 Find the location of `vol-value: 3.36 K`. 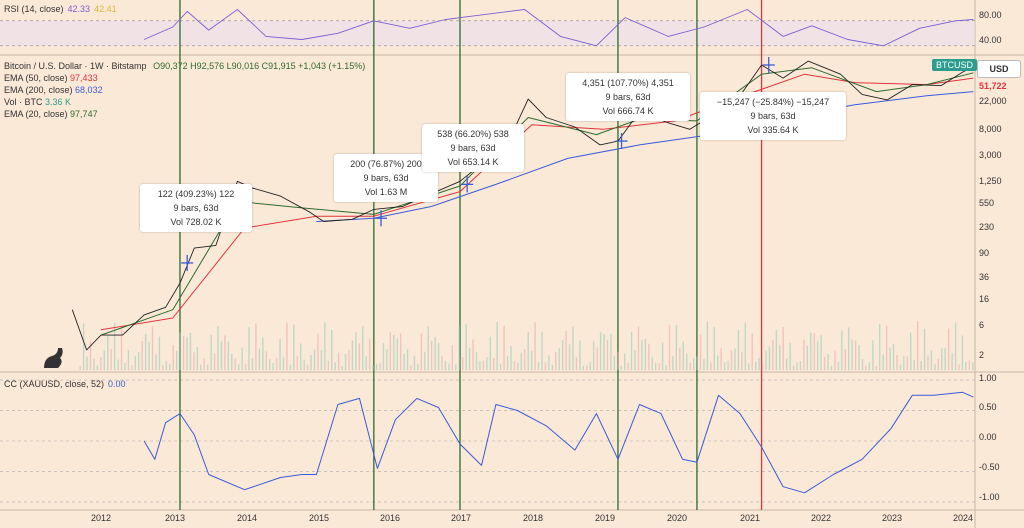

vol-value: 3.36 K is located at coordinates (58, 102).